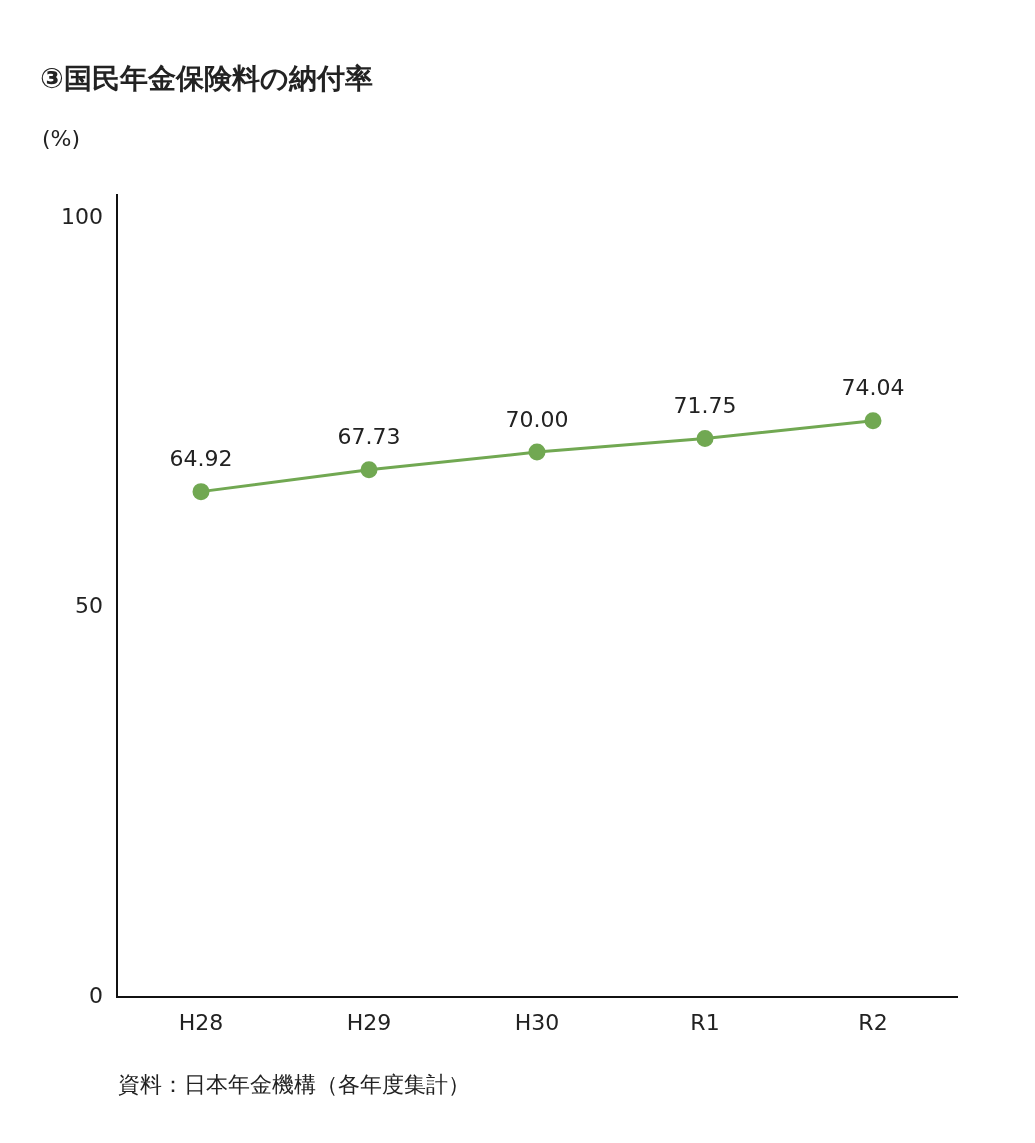  I want to click on x-tick-label: R2, so click(873, 1022).